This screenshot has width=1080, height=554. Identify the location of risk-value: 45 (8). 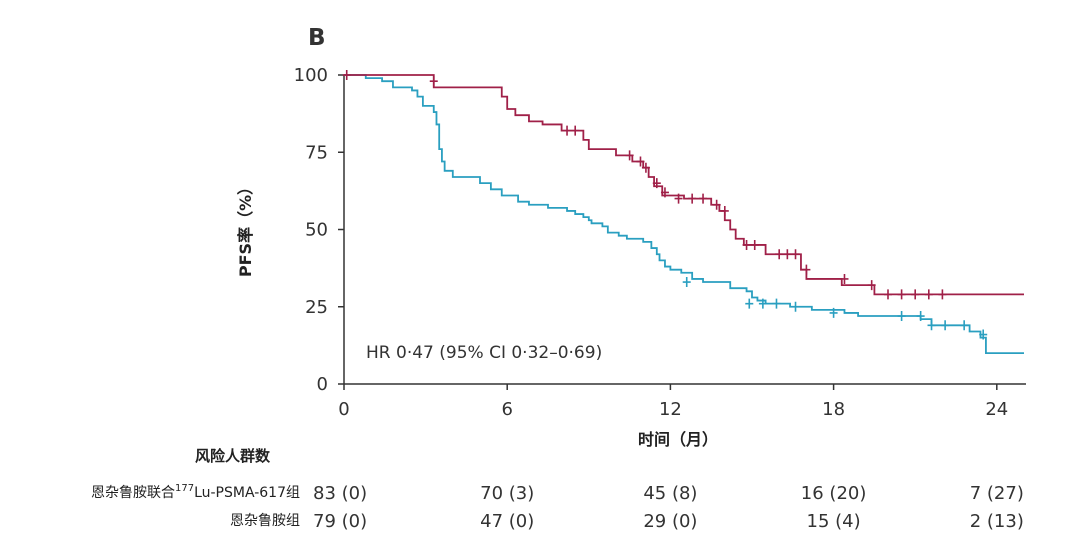
(670, 493).